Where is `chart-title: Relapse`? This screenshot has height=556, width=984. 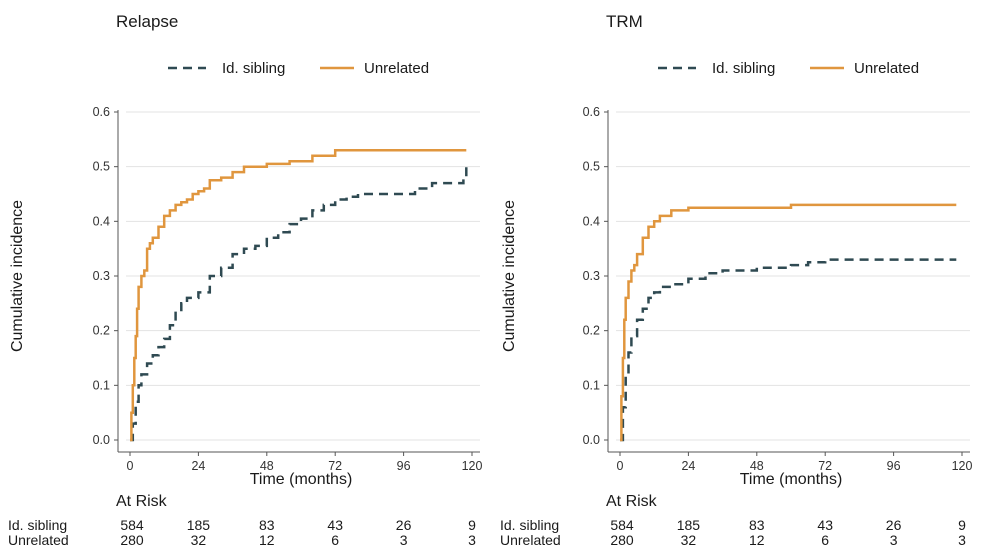 chart-title: Relapse is located at coordinates (147, 21).